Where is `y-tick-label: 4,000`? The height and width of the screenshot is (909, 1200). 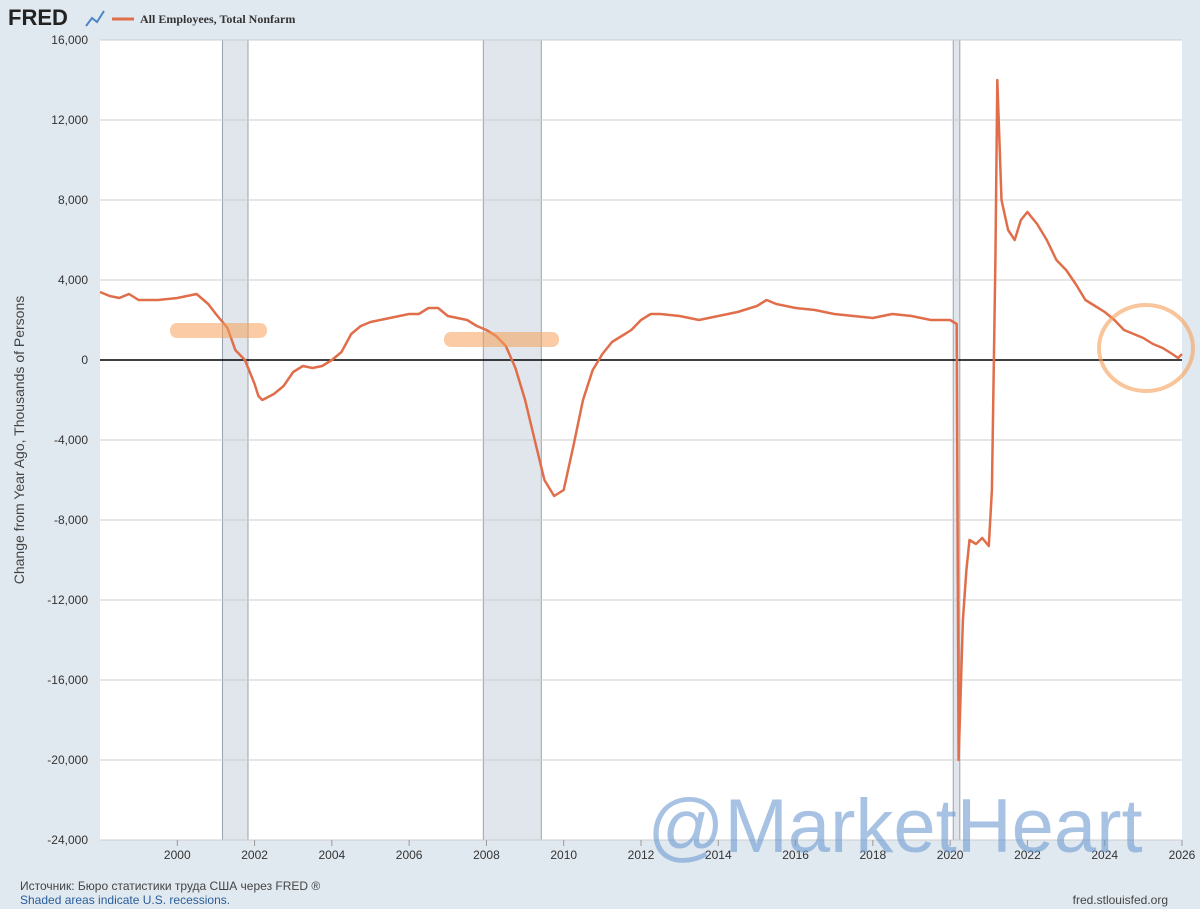 y-tick-label: 4,000 is located at coordinates (73, 280).